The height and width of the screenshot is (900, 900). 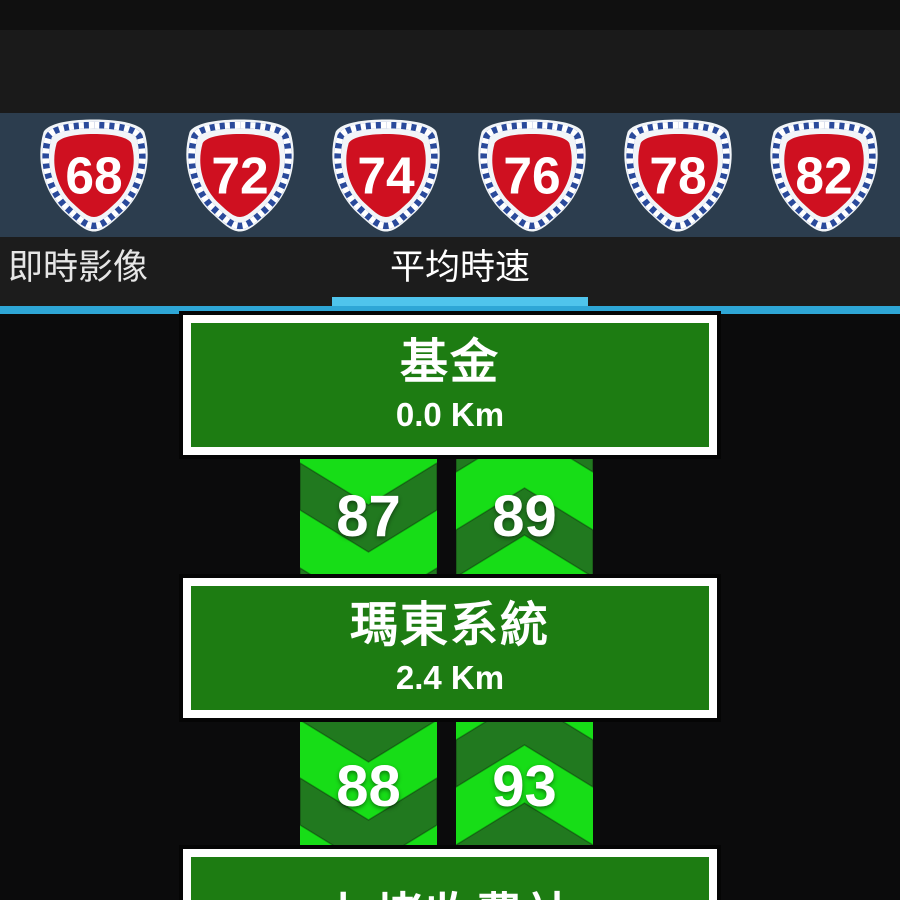 I want to click on station-name: 基金, so click(x=449, y=362).